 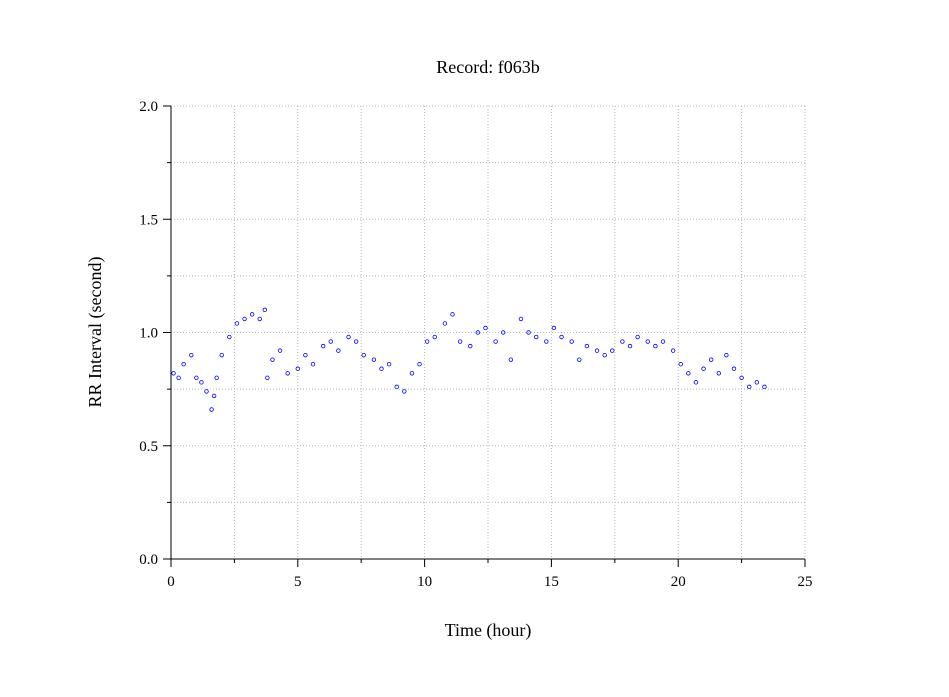 What do you see at coordinates (171, 582) in the screenshot?
I see `x-tick-label: 0` at bounding box center [171, 582].